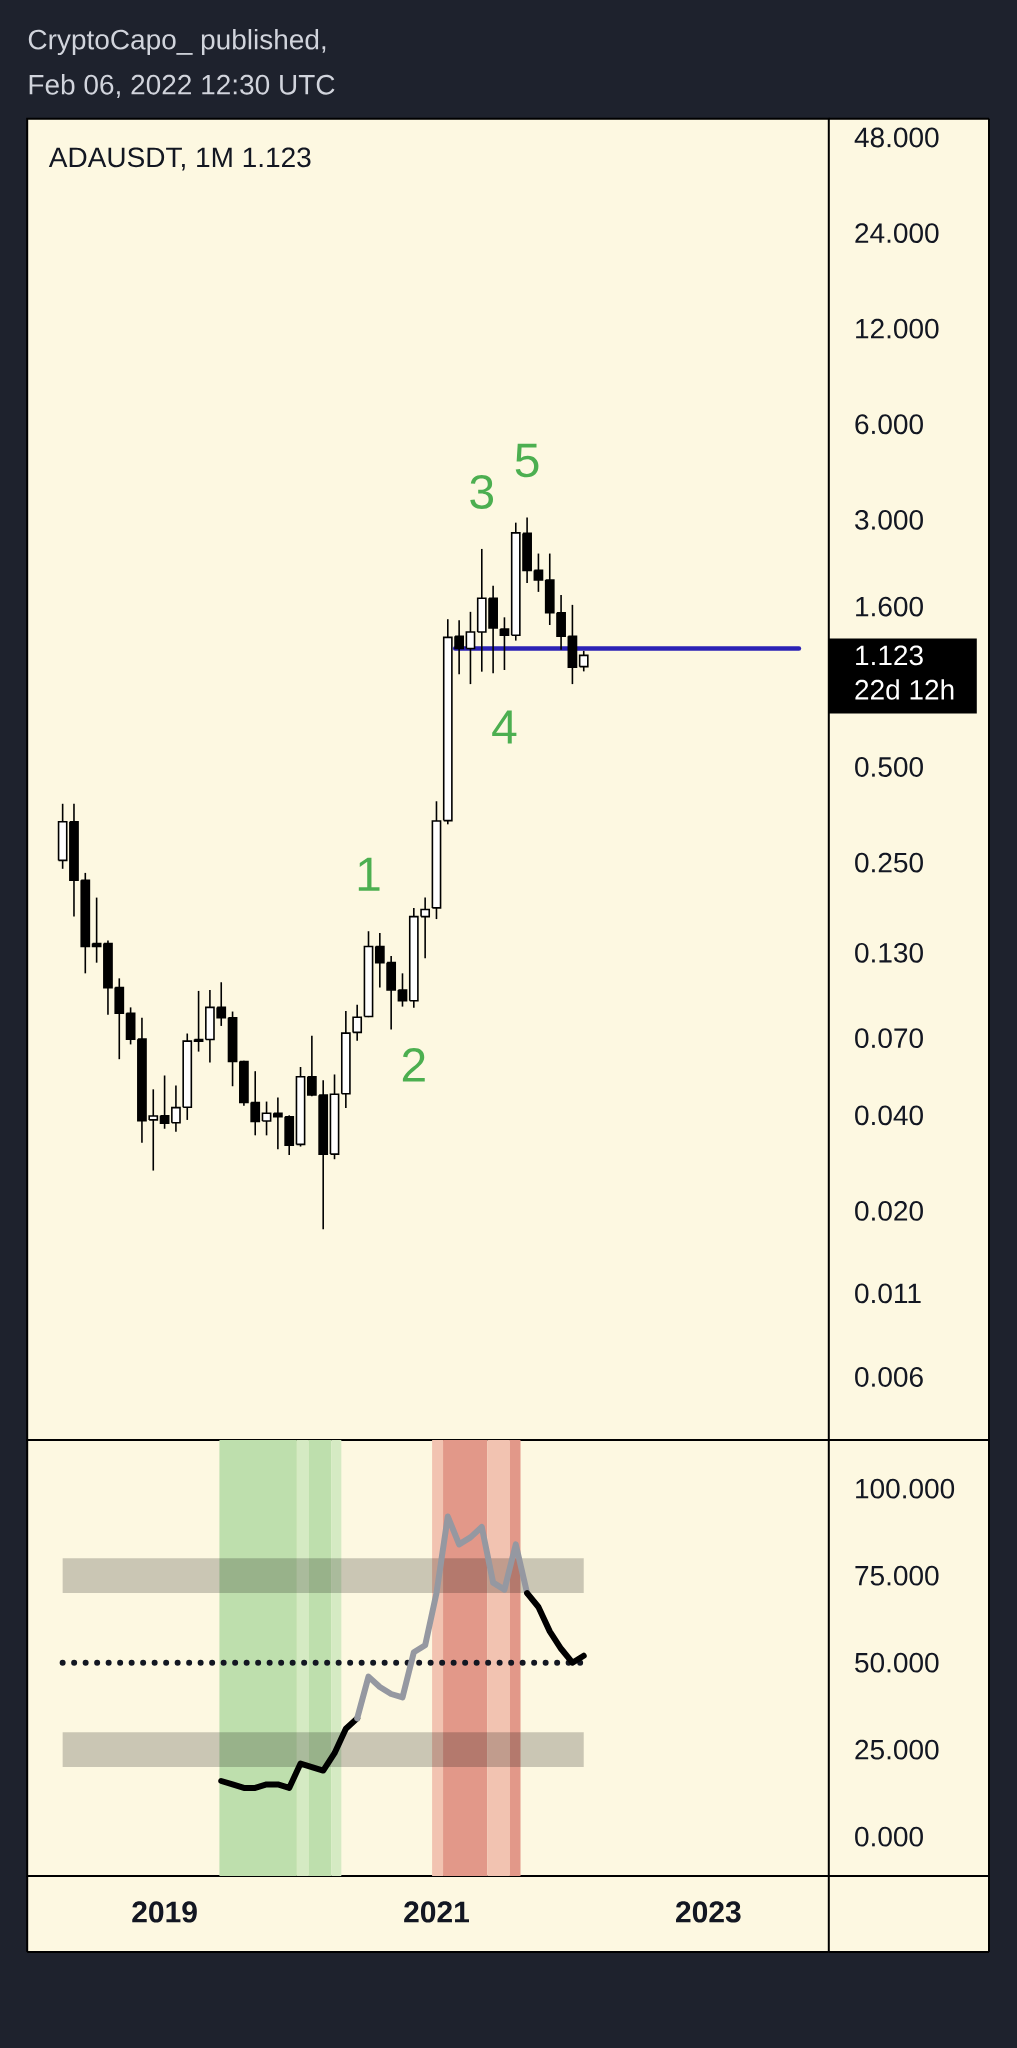 This screenshot has height=2048, width=1017. I want to click on y-tick-label: 0.070, so click(889, 1038).